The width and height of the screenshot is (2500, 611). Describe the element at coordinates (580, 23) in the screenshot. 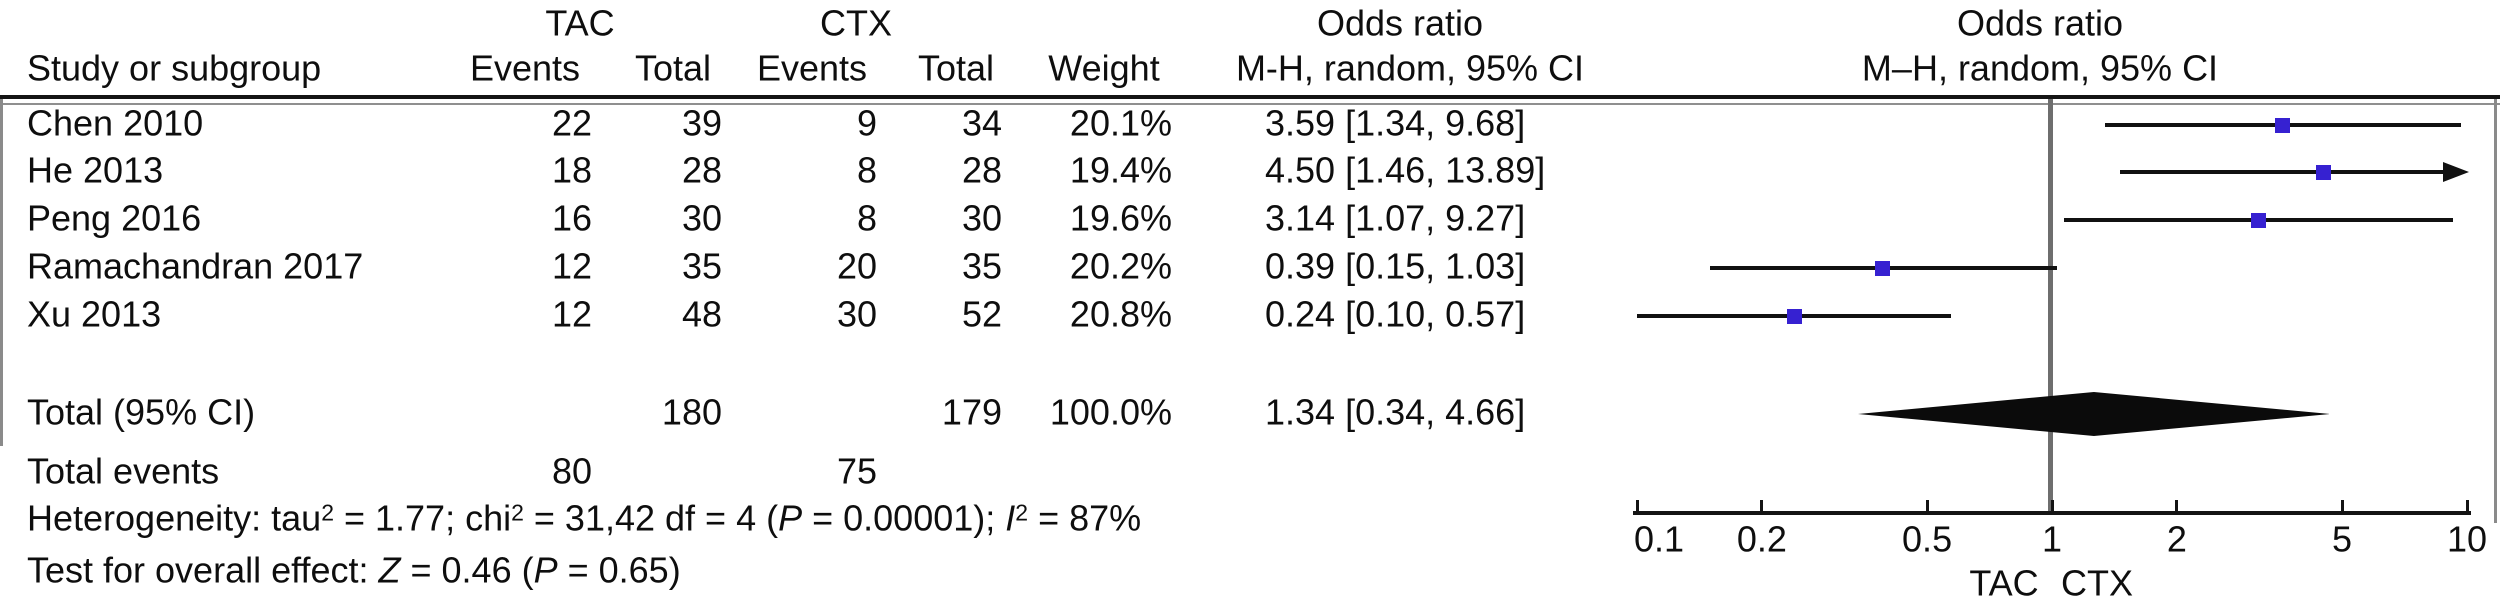

I see `column-group-header-tac: TAC` at that location.